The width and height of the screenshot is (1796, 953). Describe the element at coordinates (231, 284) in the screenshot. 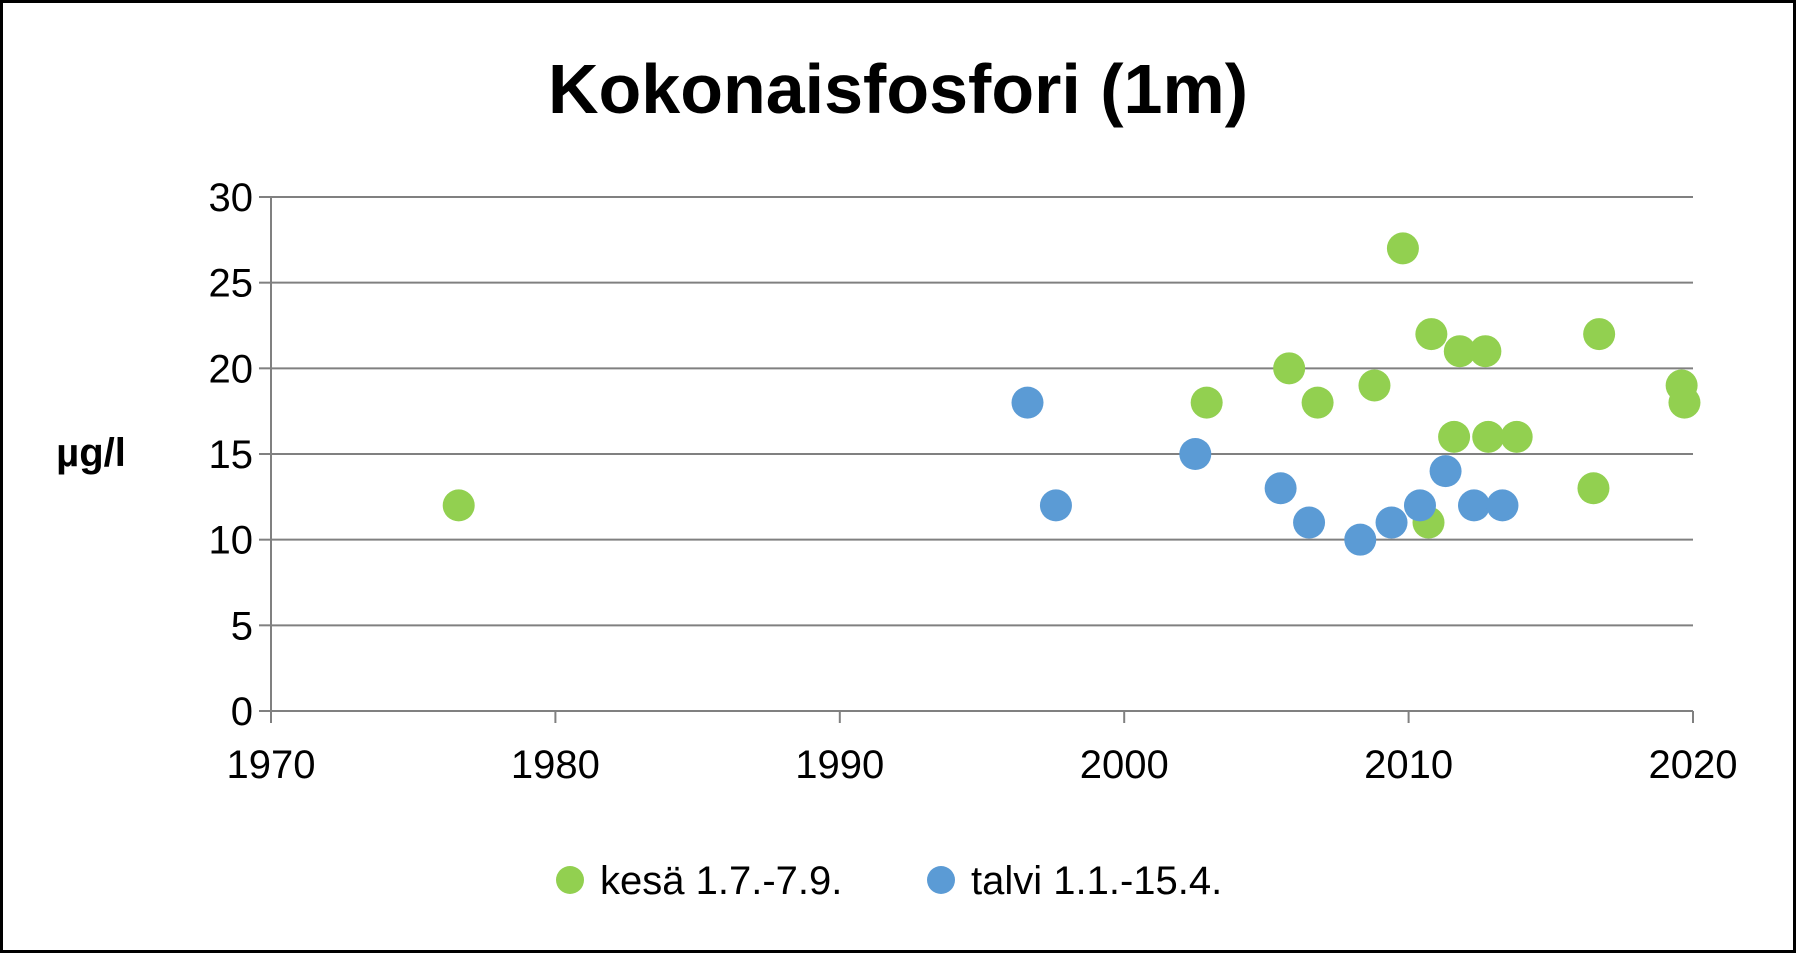

I see `y-tick-label-25: 25` at that location.